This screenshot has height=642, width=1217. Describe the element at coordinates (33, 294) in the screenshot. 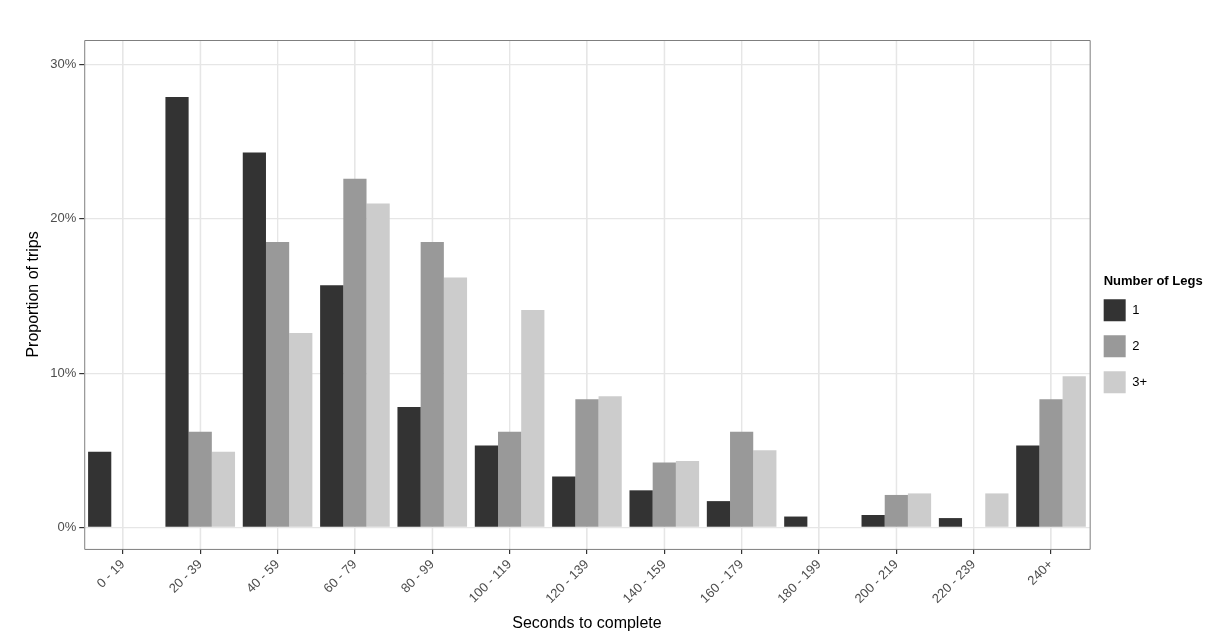

I see `y-axis-title: Proportion of trips` at that location.